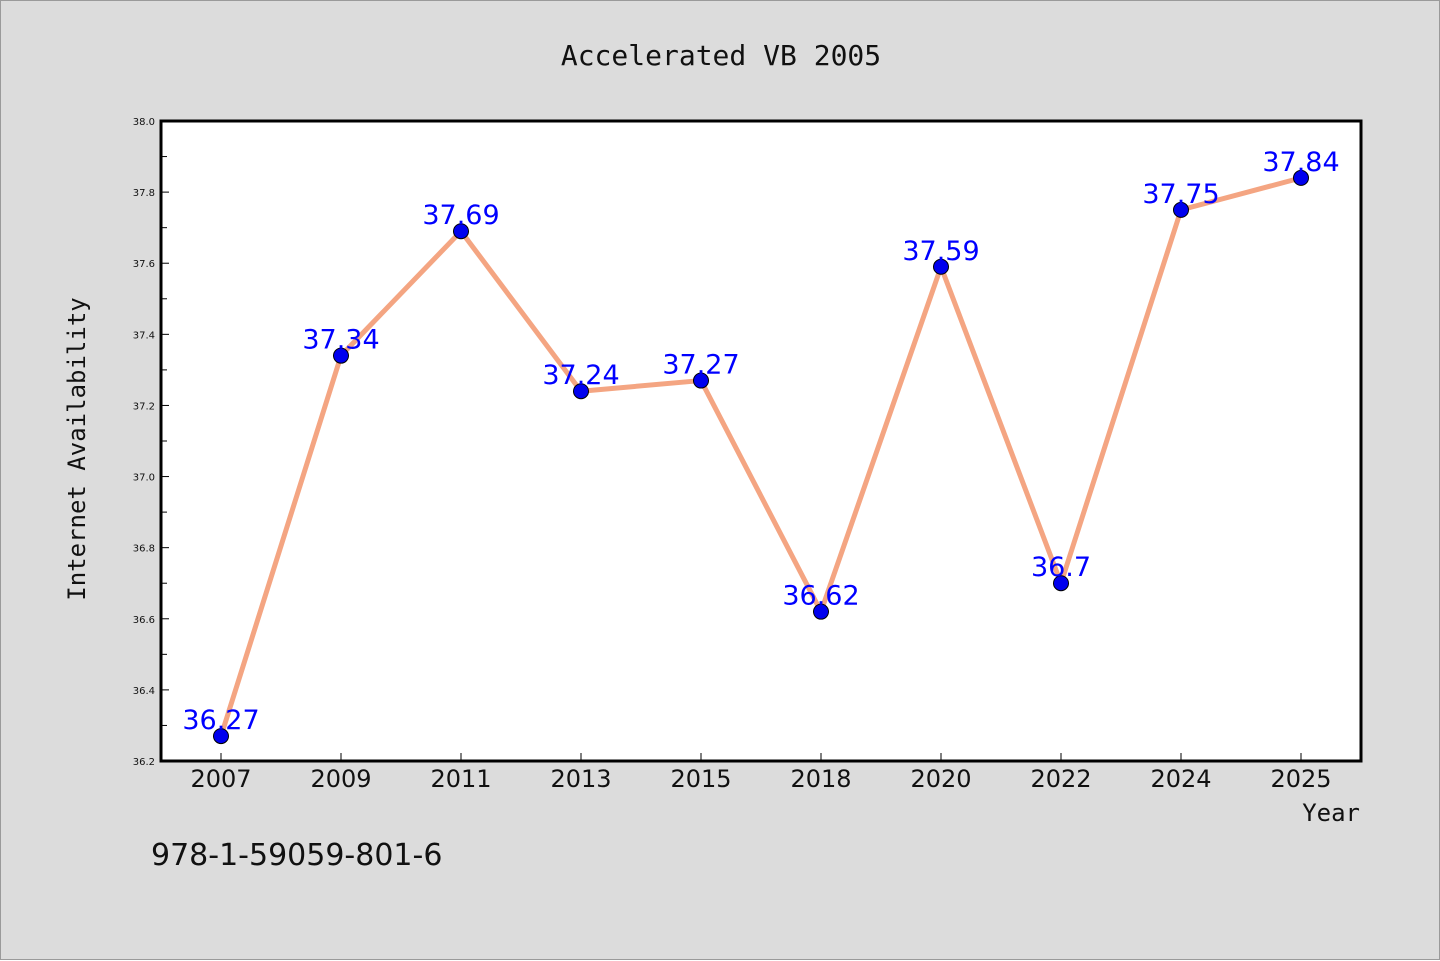 The image size is (1440, 961). Describe the element at coordinates (144, 122) in the screenshot. I see `y-tick-label: 38.0` at that location.